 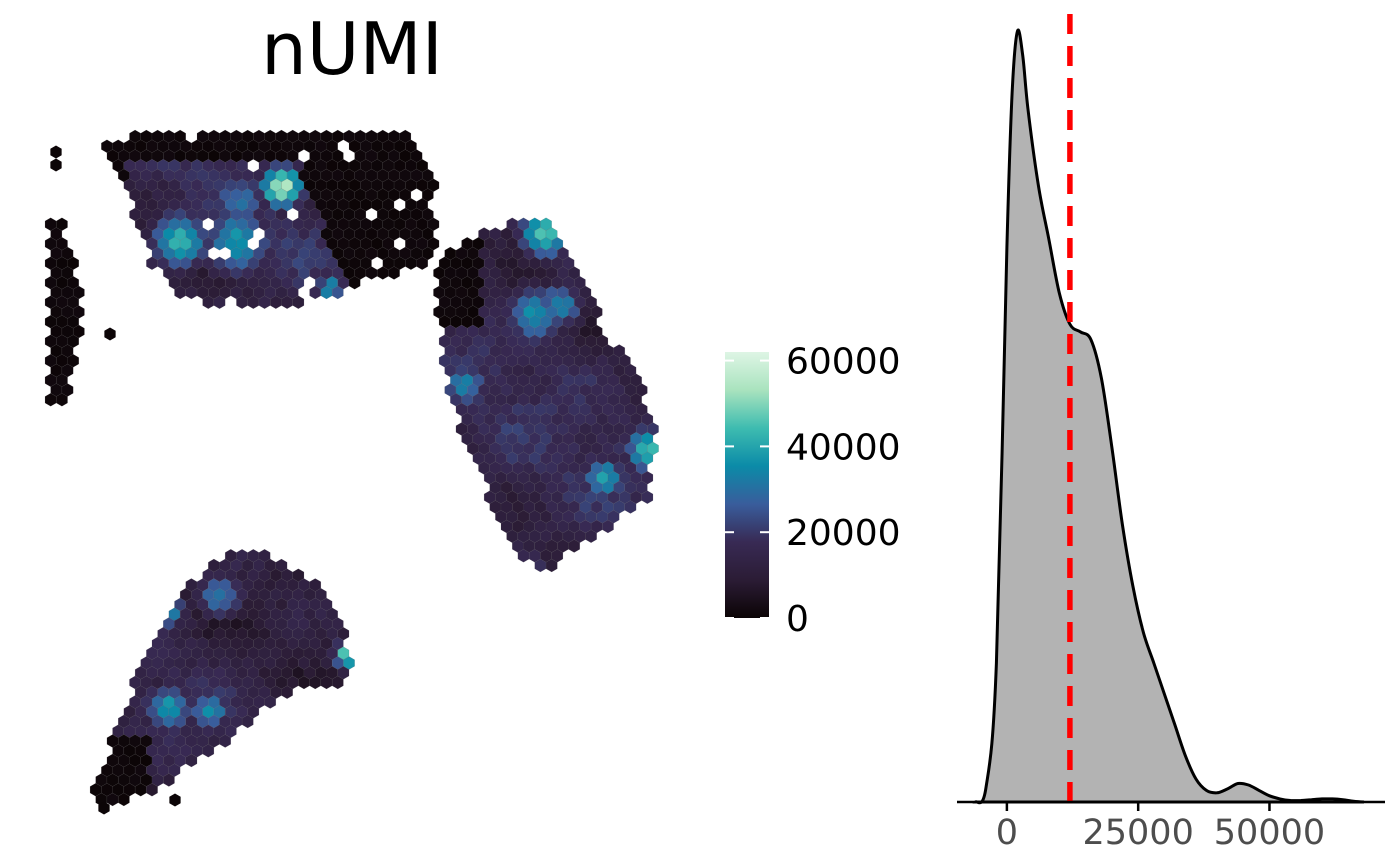 What do you see at coordinates (222, 678) in the screenshot?
I see `bottom-left-tissue` at bounding box center [222, 678].